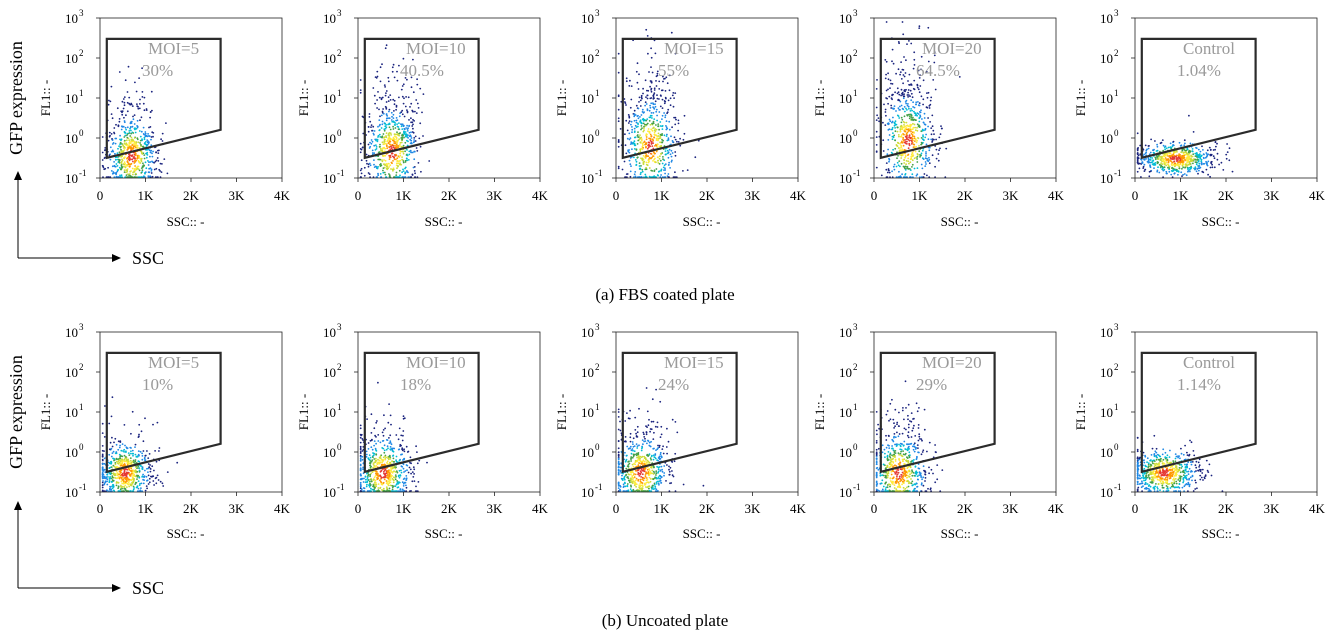 The image size is (1330, 636). I want to click on y-axis-label: FL1:: -, so click(45, 98).